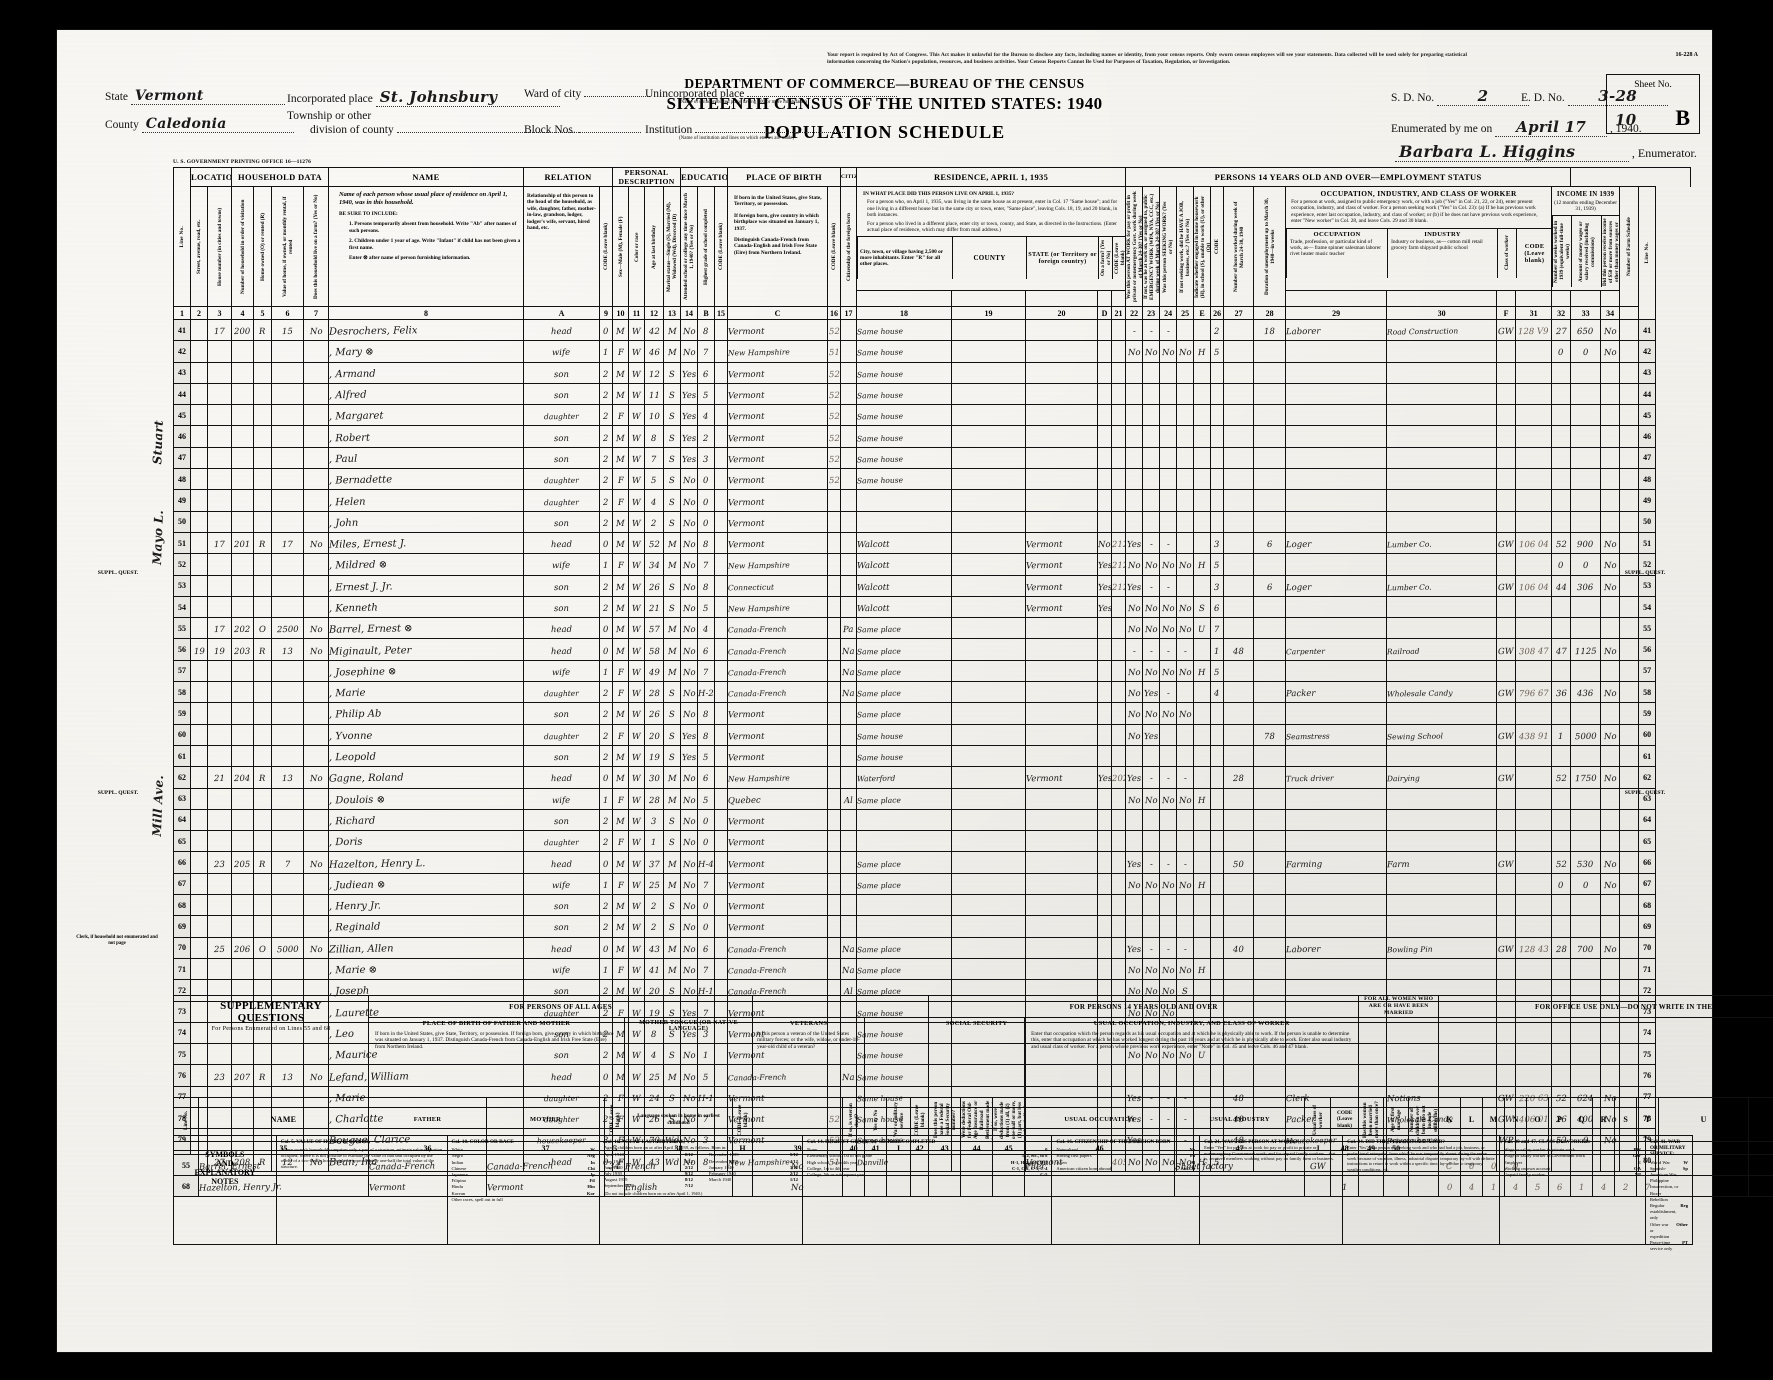 This screenshot has width=1773, height=1380. Describe the element at coordinates (1561, 543) in the screenshot. I see `cell-c31: 52` at that location.